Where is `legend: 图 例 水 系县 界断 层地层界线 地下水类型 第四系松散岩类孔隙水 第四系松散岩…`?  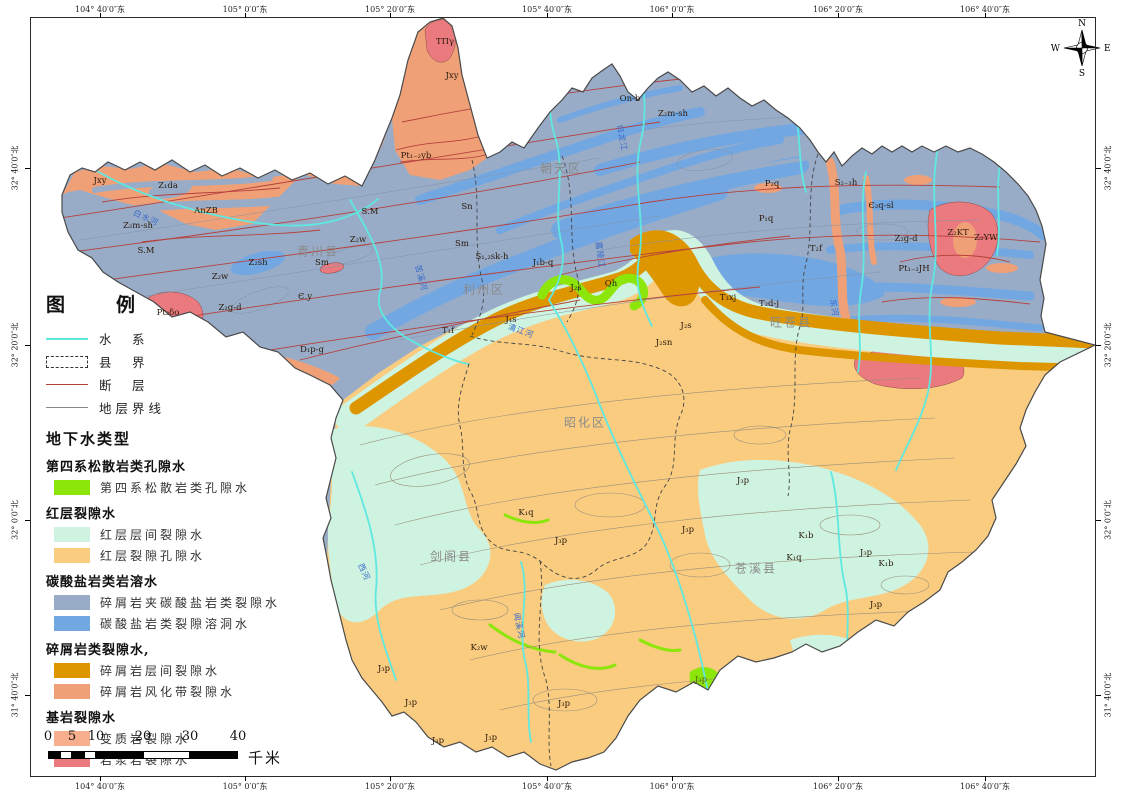 legend: 图 例 水 系县 界断 层地层界线 地下水类型 第四系松散岩类孔隙水 第四系松散岩… is located at coordinates (175, 531).